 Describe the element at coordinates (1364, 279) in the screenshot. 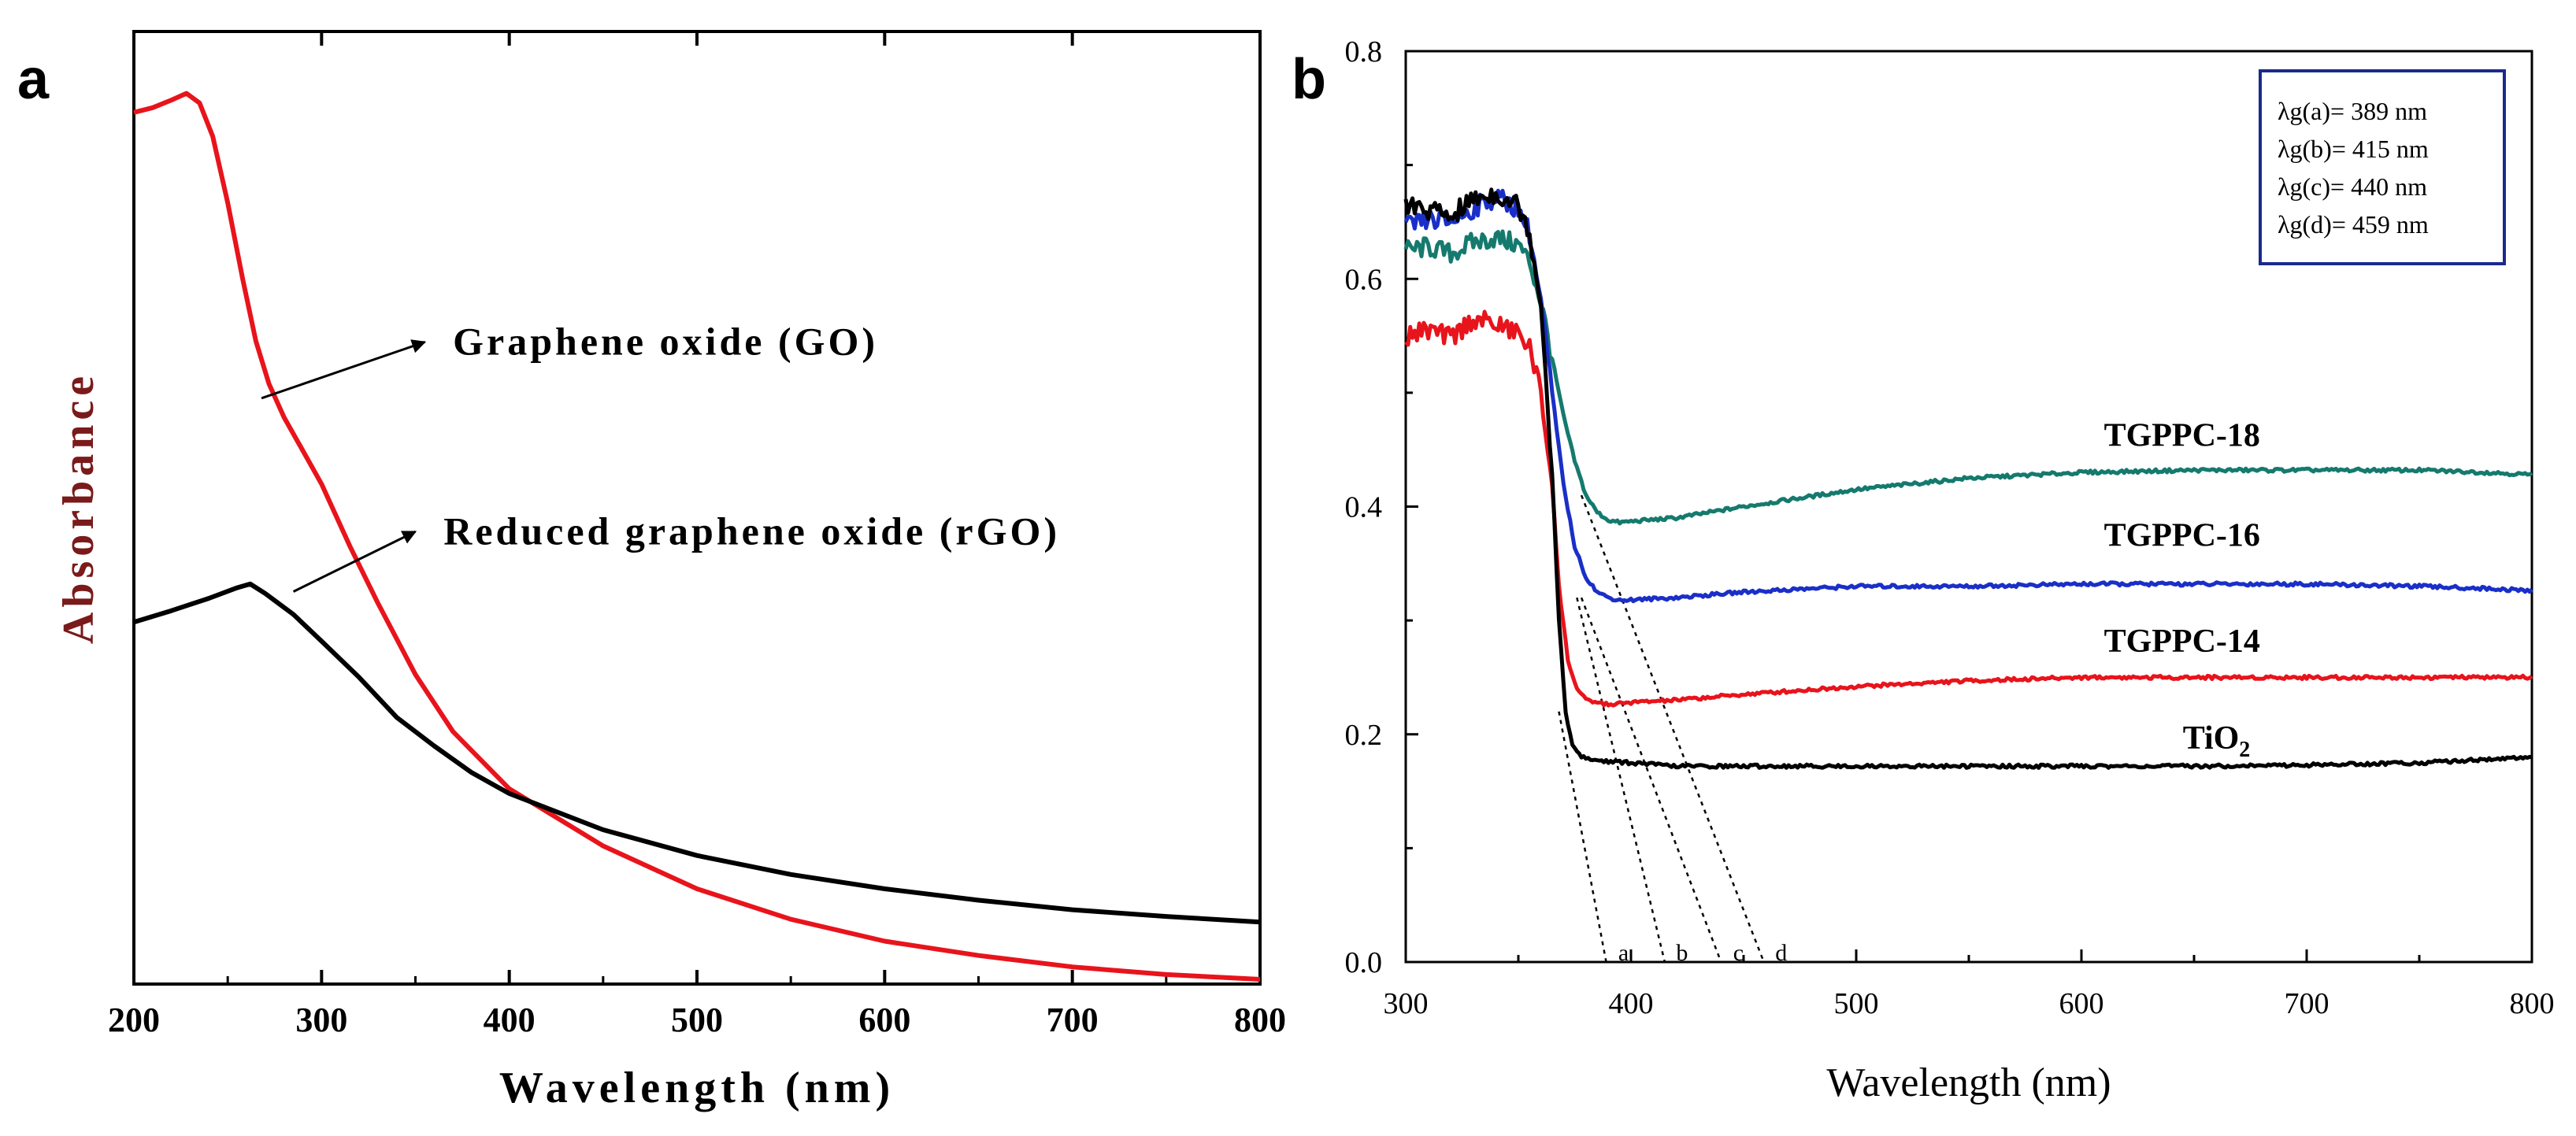

I see `y-tick-label-b: 0.6` at that location.